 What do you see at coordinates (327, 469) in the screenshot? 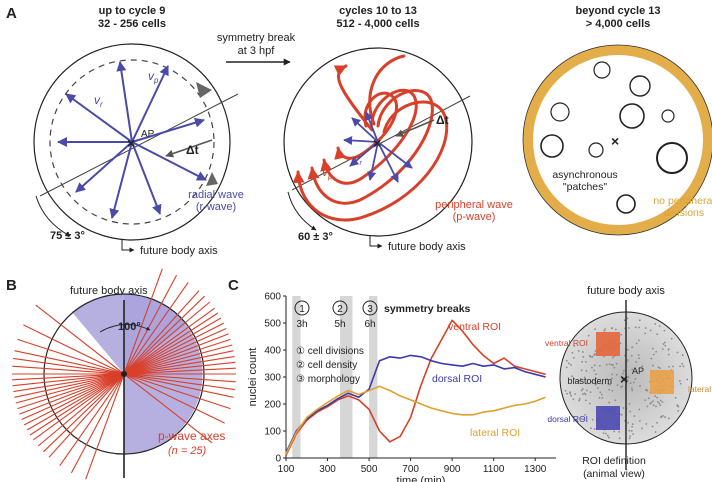
I see `x-tick-label: 300` at bounding box center [327, 469].